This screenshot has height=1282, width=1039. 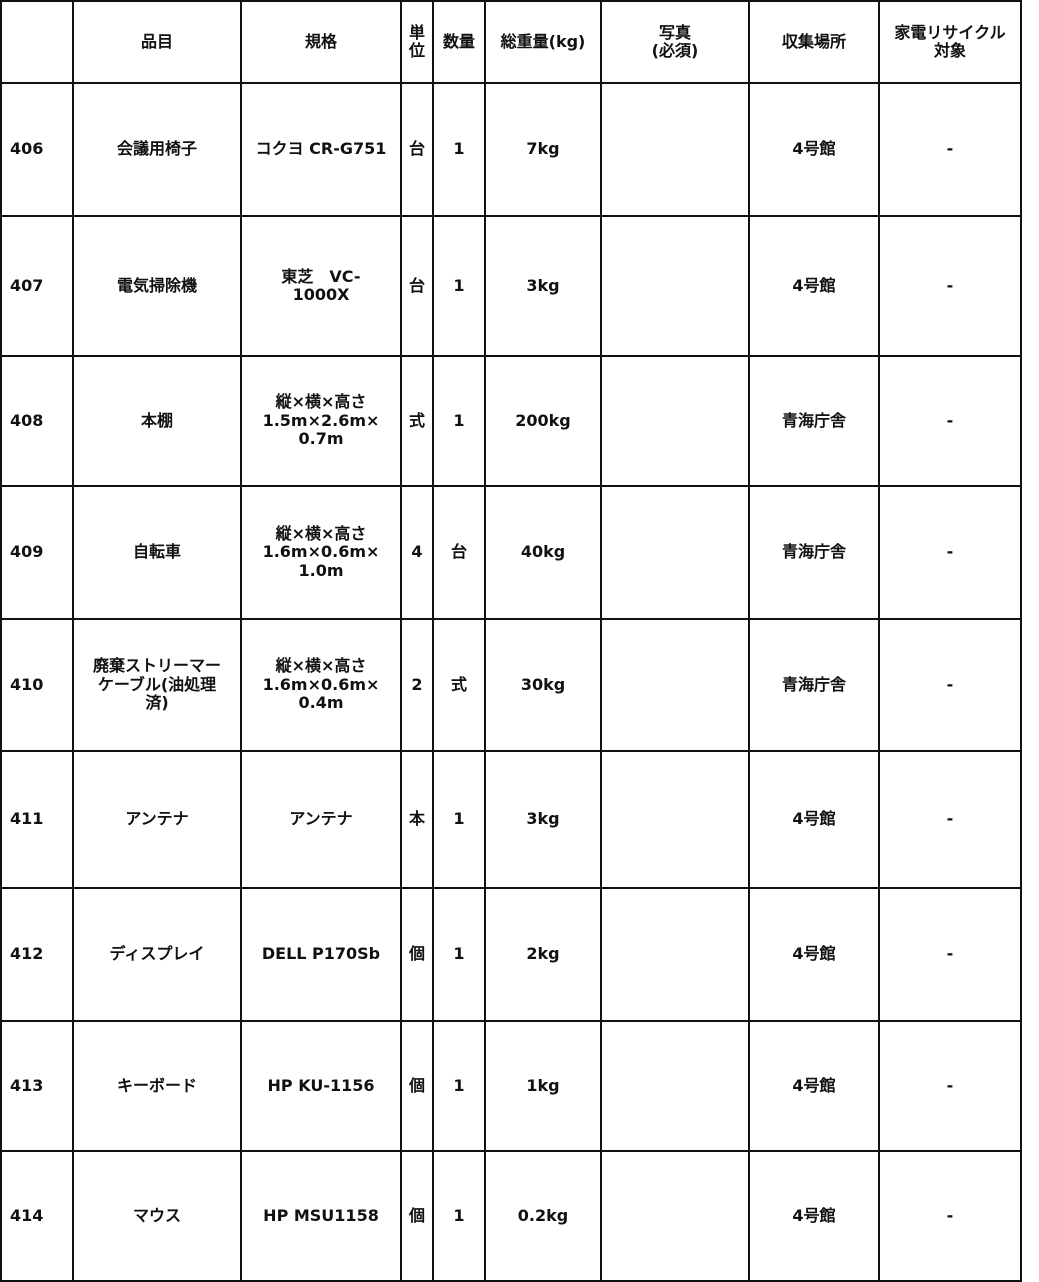 I want to click on item-spec: DELL P170Sb, so click(x=321, y=954).